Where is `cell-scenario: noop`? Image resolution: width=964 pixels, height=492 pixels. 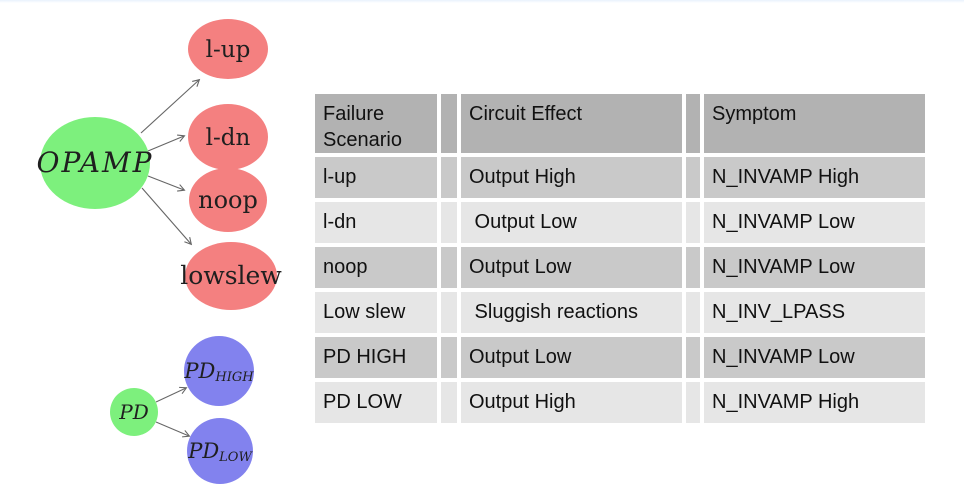
cell-scenario: noop is located at coordinates (376, 267).